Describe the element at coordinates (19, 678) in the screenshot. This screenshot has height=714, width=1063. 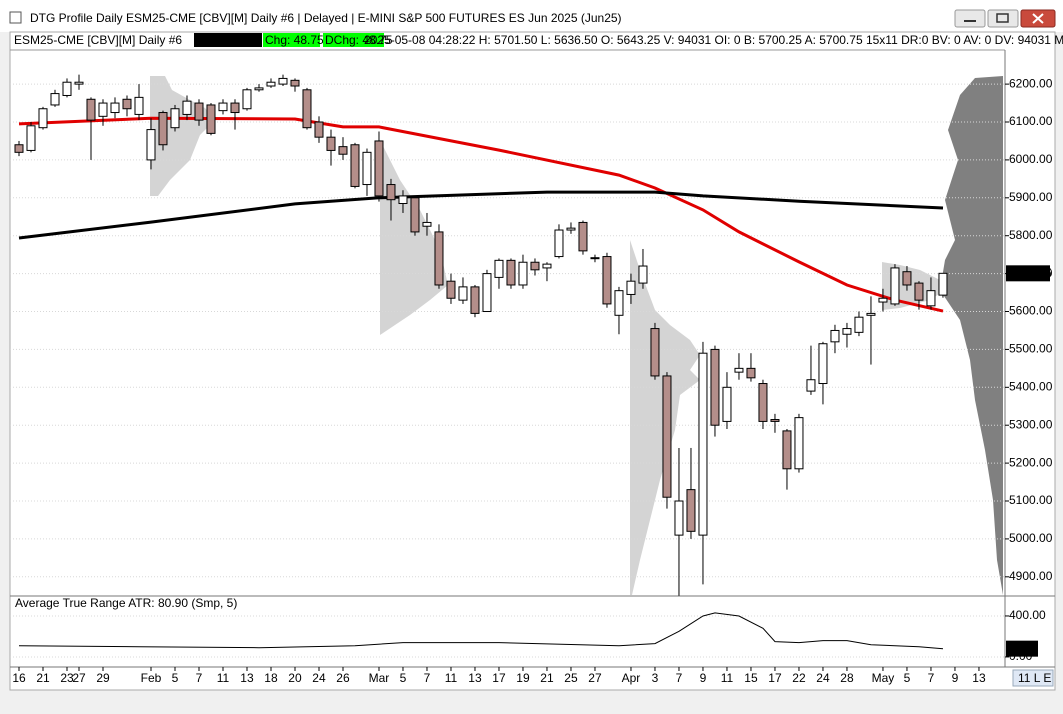
I see `x-tick-label: 16` at that location.